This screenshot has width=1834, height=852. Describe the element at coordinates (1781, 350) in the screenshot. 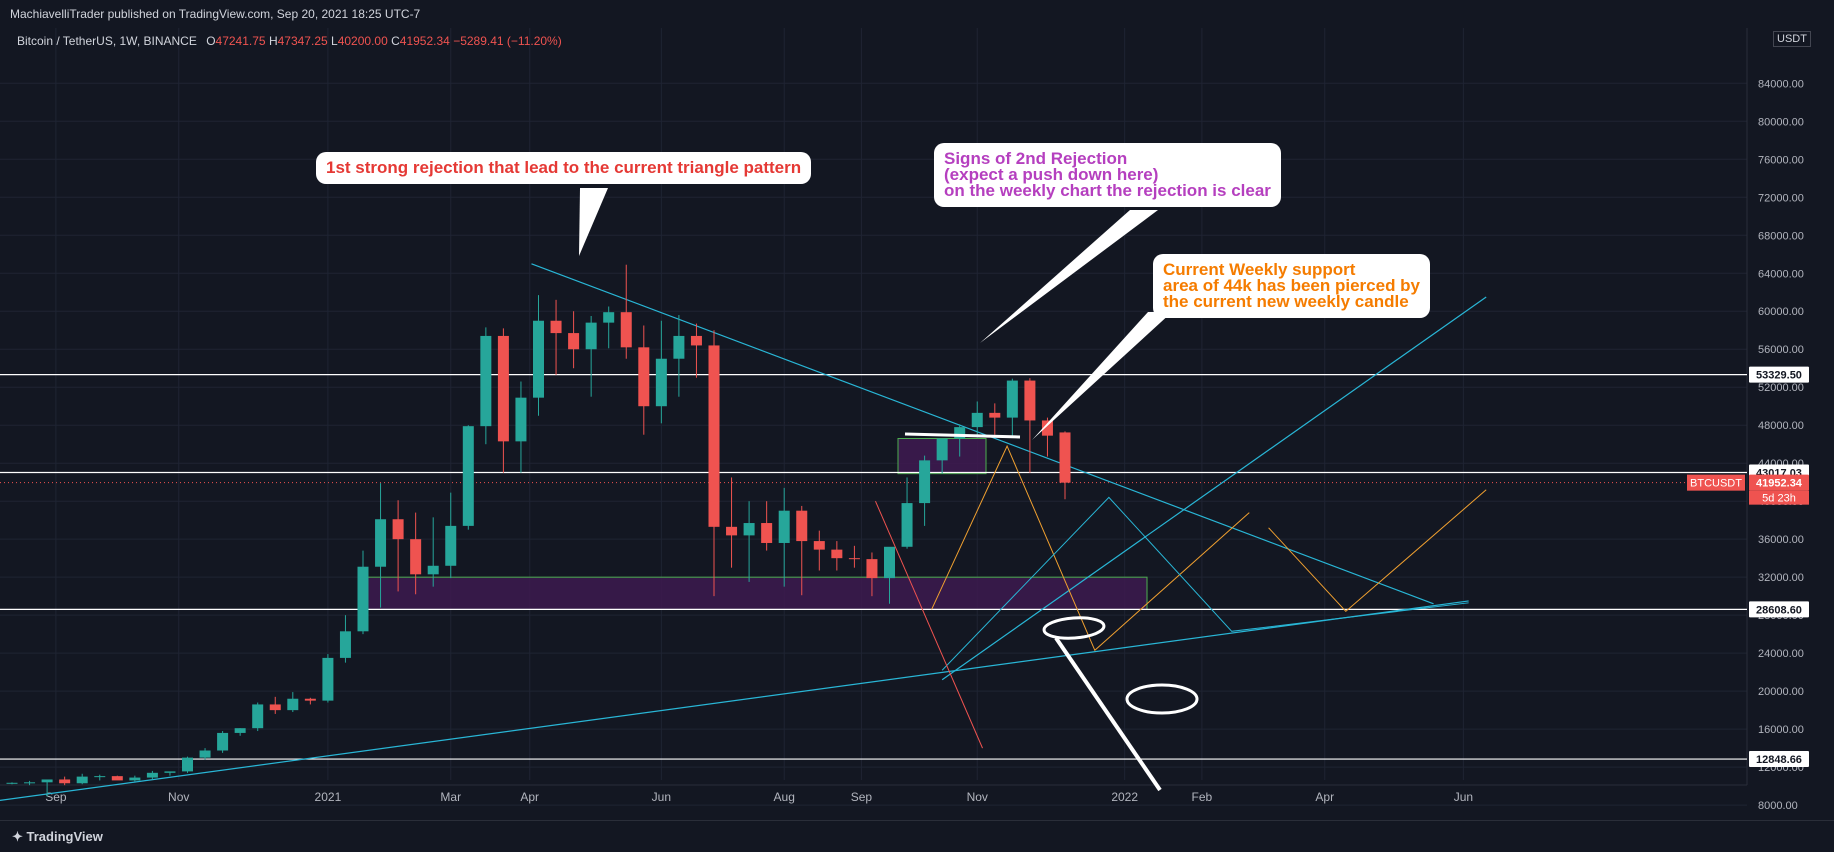

I see `y-tick-label: 56000.00` at that location.